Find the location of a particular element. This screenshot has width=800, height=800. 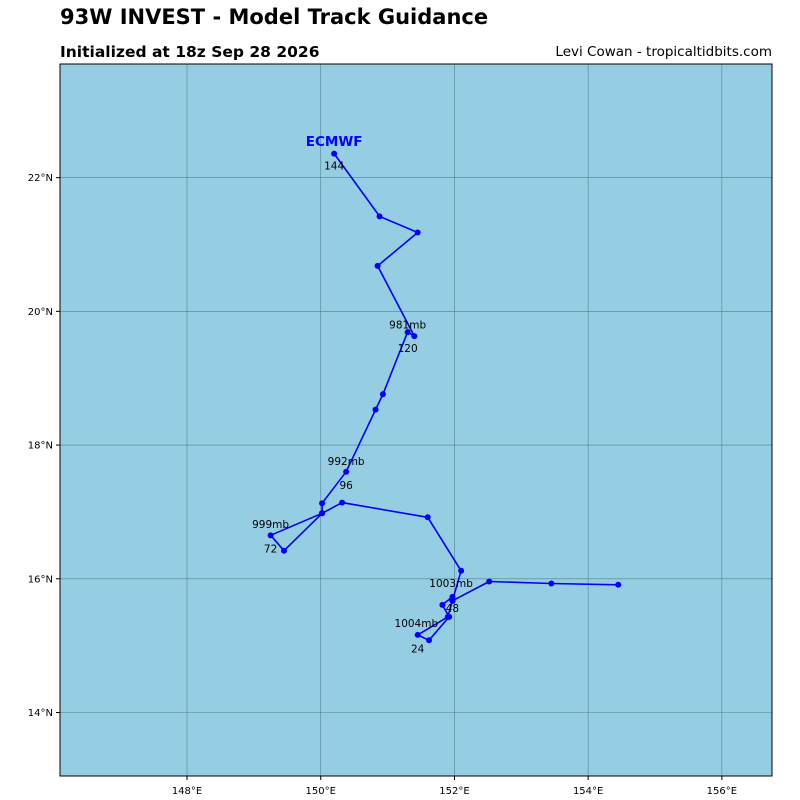

lat-tick-label: 16°N is located at coordinates (40, 579).